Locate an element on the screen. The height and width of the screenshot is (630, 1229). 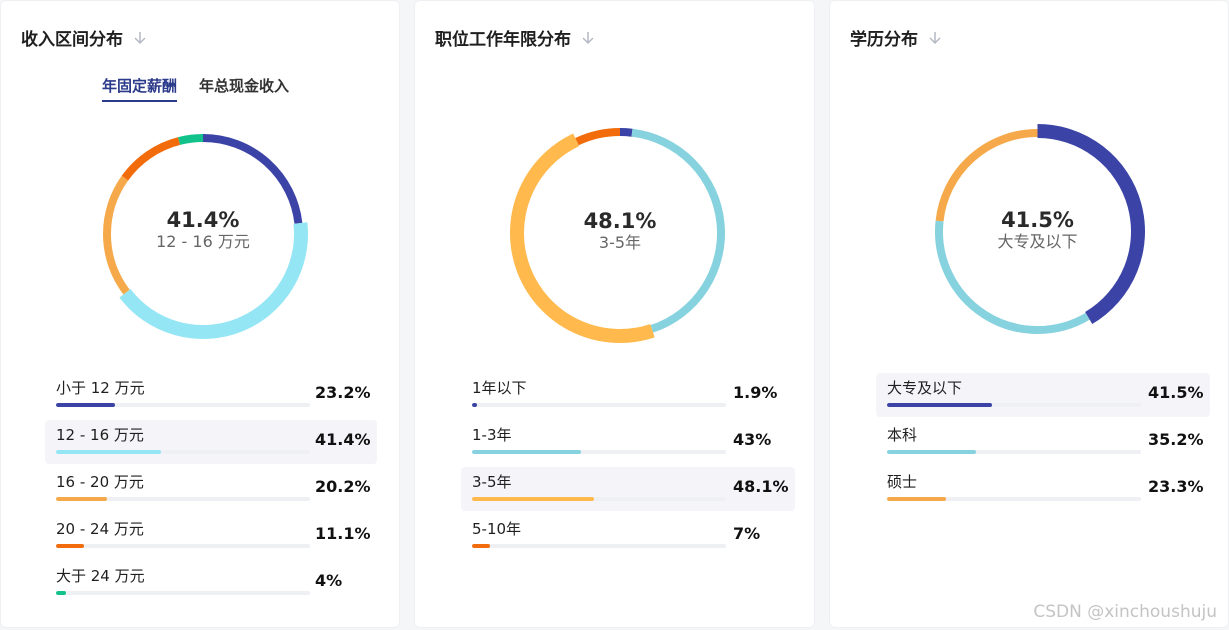
legend-row: 大于 24 万元 4% is located at coordinates (211, 583).